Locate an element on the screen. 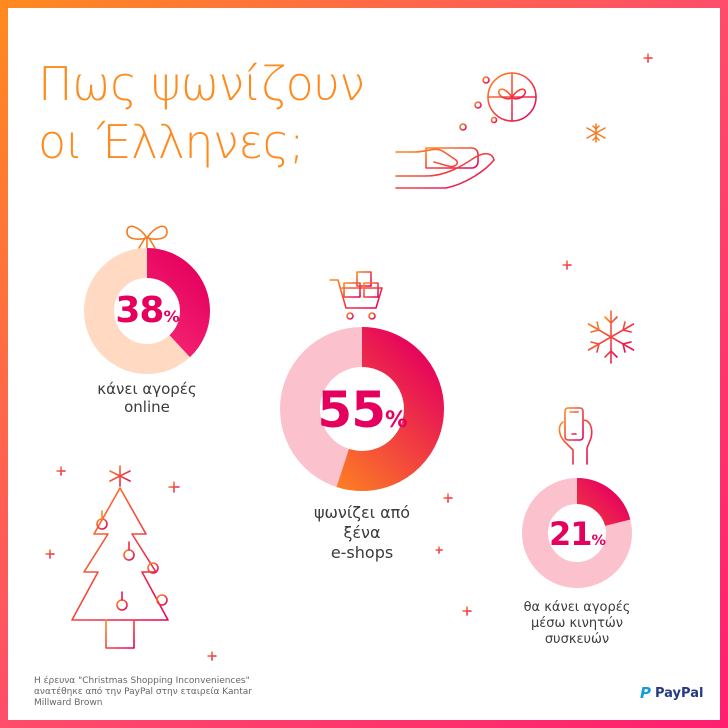 The image size is (728, 728). donut-arc-foreign is located at coordinates (362, 409).